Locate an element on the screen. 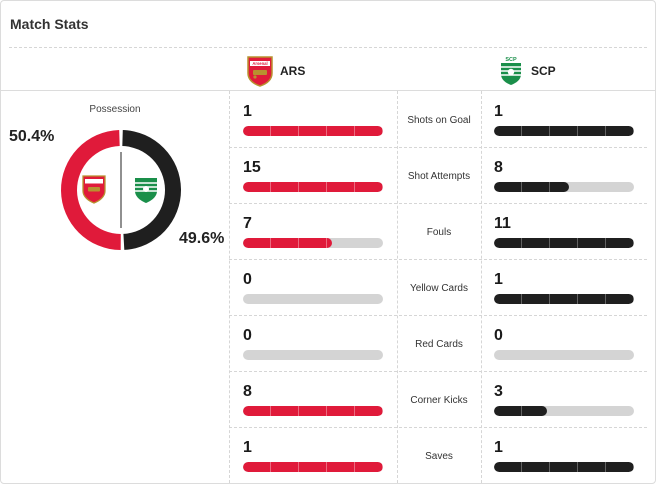 The image size is (658, 484). arsenal-crest-icon: Arsenal is located at coordinates (260, 71).